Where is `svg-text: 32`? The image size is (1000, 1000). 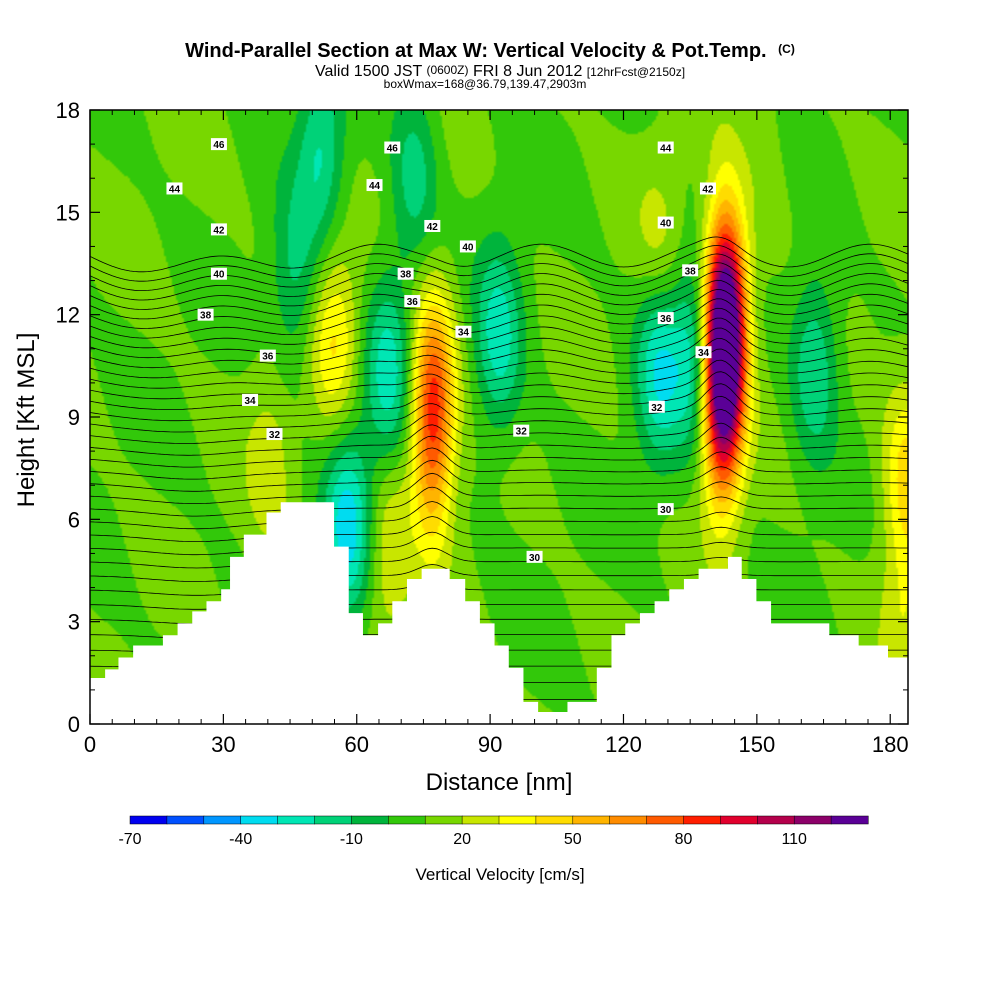
svg-text: 32 is located at coordinates (275, 435).